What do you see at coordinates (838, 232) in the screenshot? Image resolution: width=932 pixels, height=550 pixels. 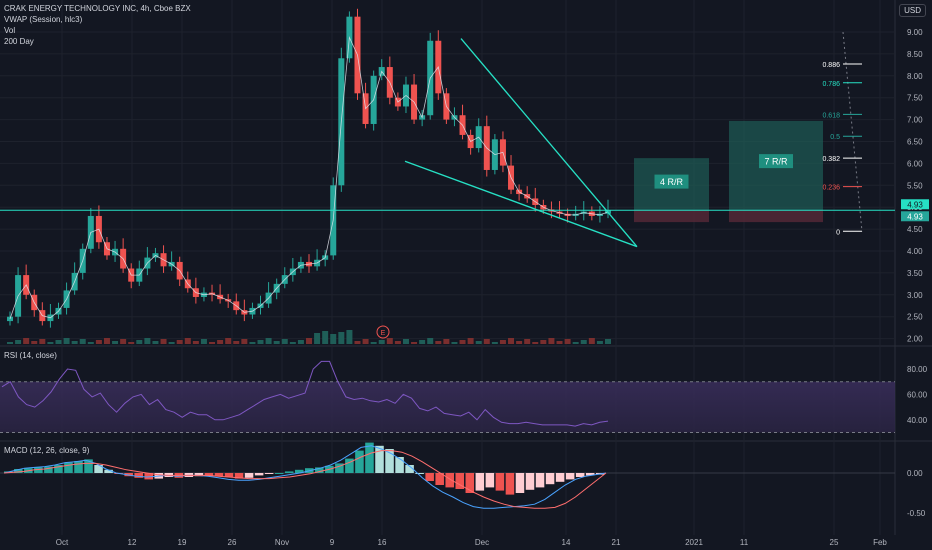 I see `fib-level-label: 0` at bounding box center [838, 232].